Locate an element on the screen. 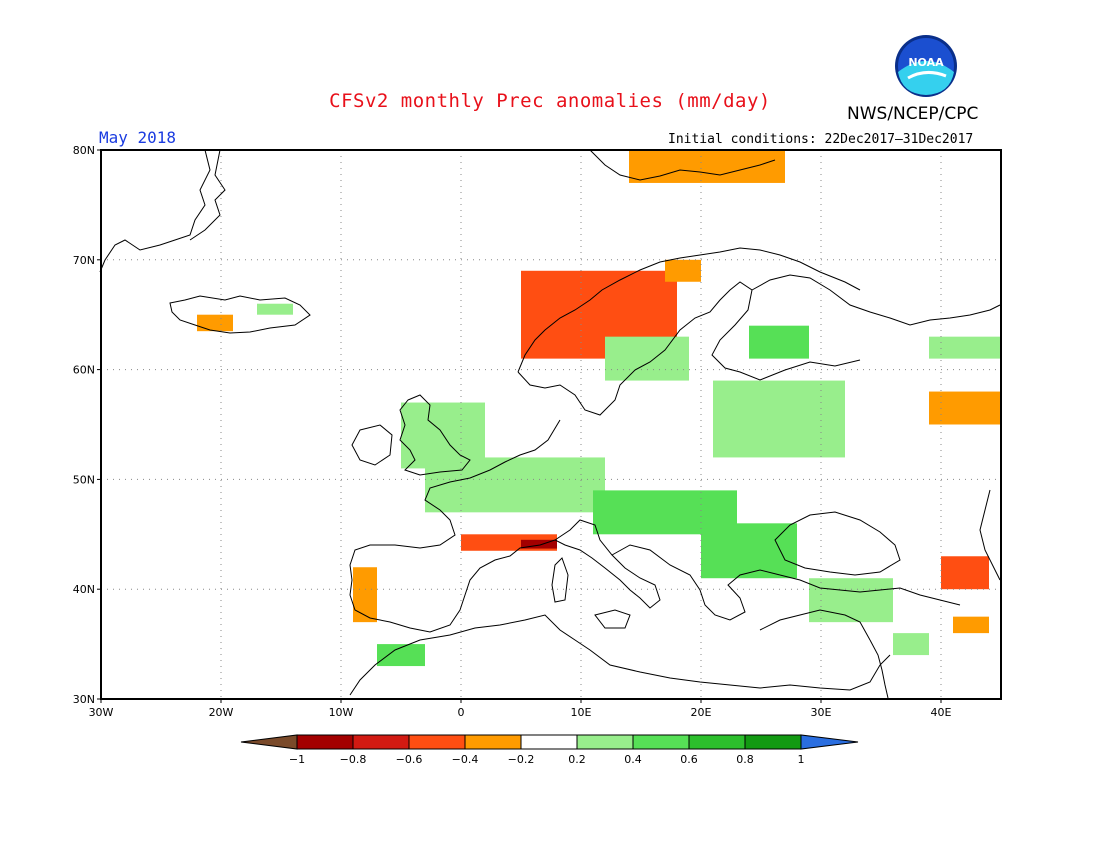 This screenshot has width=1100, height=850. colorbar-label: −1 is located at coordinates (297, 759).